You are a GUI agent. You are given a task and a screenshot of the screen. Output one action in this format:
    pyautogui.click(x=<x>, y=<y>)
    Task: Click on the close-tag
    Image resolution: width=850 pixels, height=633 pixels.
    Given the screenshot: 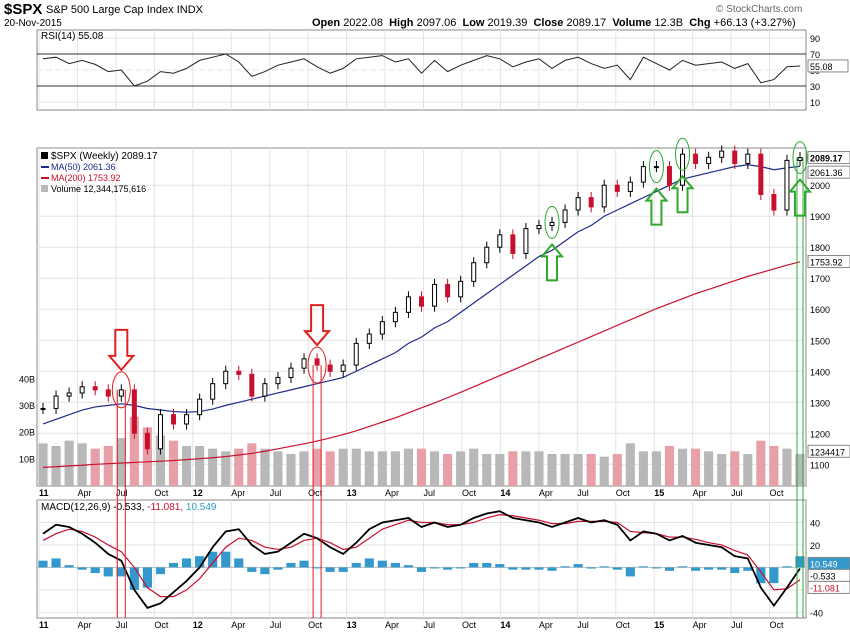 What is the action you would take?
    pyautogui.click(x=828, y=158)
    